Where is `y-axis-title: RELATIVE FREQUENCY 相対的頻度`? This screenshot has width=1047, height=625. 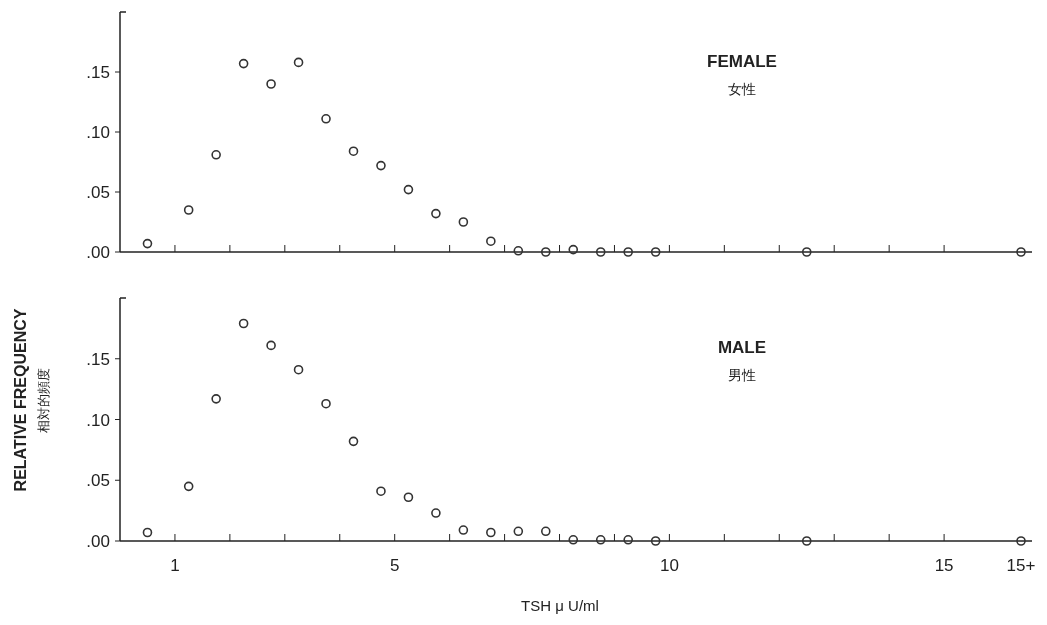 y-axis-title: RELATIVE FREQUENCY 相対的頻度 is located at coordinates (31, 400).